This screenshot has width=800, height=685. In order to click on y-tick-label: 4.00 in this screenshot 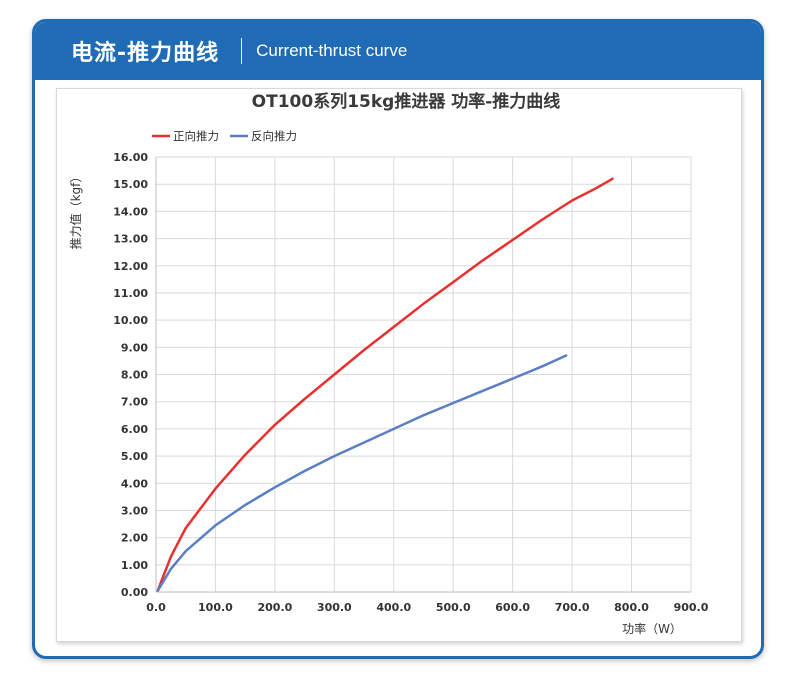, I will do `click(134, 483)`.